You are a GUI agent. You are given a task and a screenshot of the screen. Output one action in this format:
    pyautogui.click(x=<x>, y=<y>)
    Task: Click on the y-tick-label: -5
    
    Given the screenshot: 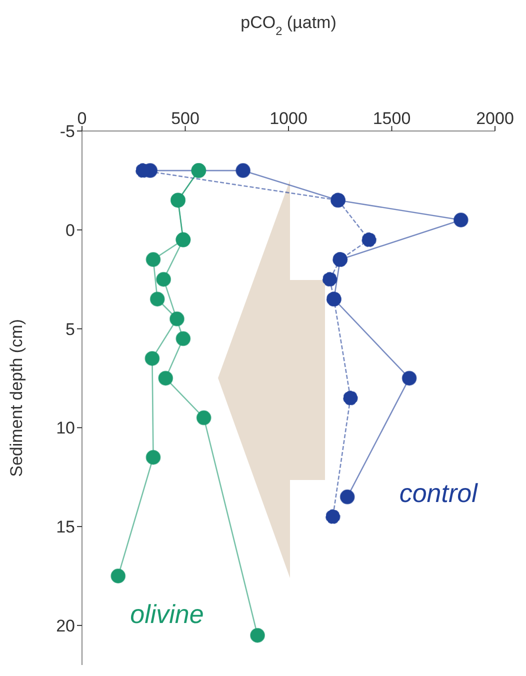 What is the action you would take?
    pyautogui.click(x=67, y=132)
    